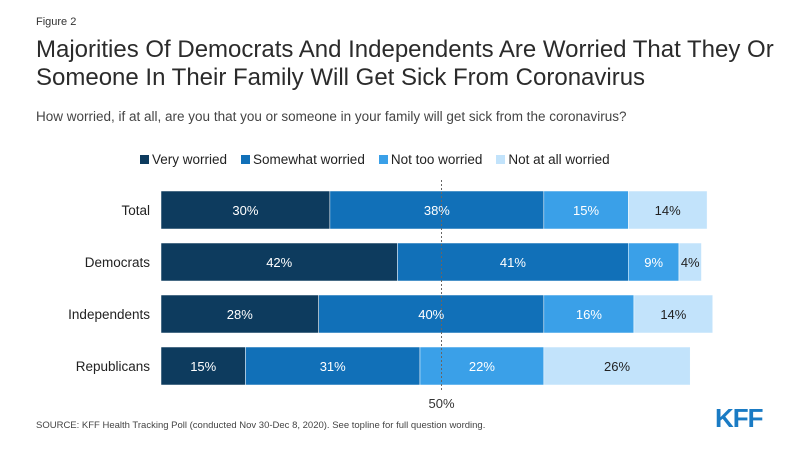 This screenshot has height=450, width=800. Describe the element at coordinates (113, 366) in the screenshot. I see `category-label: Republicans` at that location.